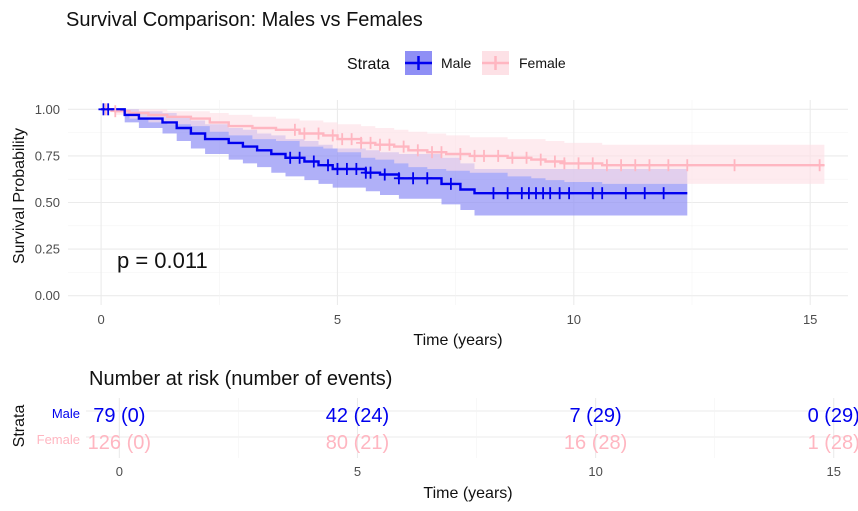 Image resolution: width=858 pixels, height=511 pixels. Describe the element at coordinates (457, 319) in the screenshot. I see `km-x-tick-labels: 0 5 10 15` at that location.